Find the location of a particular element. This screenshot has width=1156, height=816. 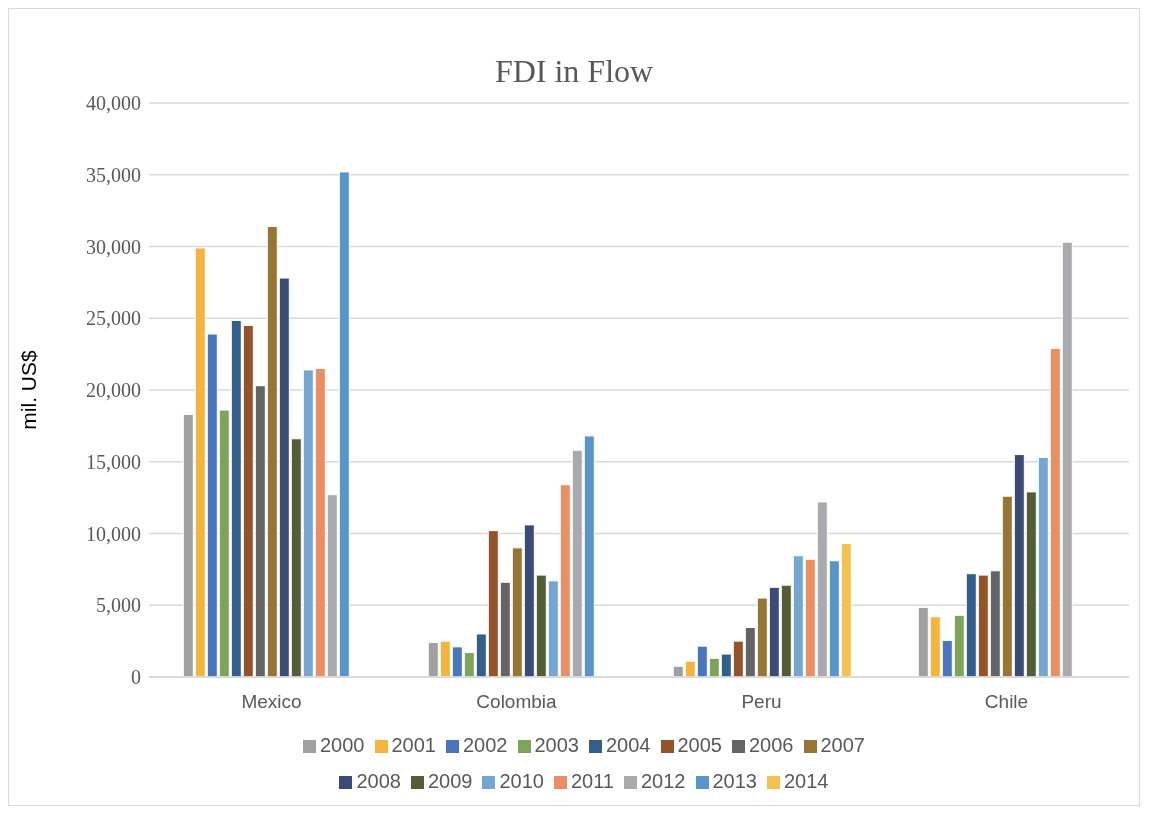

y-tick-label: 35,000 is located at coordinates (113, 174).